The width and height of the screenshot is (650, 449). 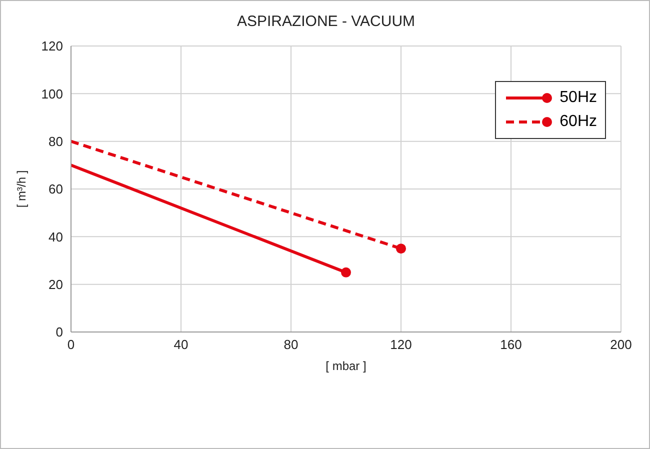 I want to click on y-tick-label: 80, so click(x=55, y=141).